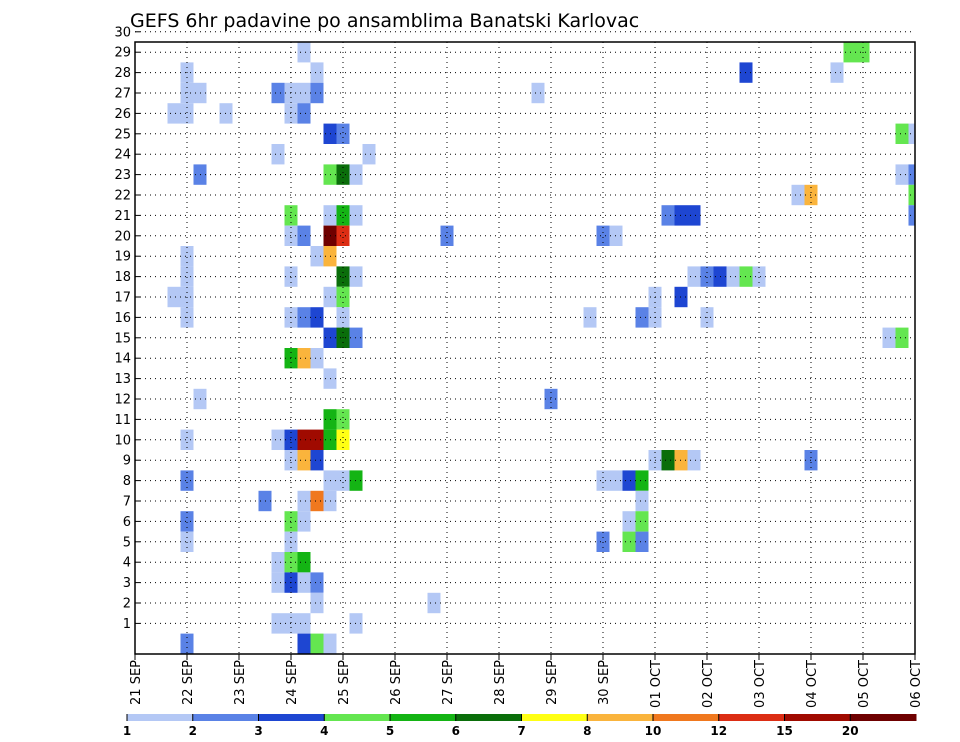 This screenshot has height=742, width=960. What do you see at coordinates (521, 731) in the screenshot?
I see `legend-label: 7` at bounding box center [521, 731].